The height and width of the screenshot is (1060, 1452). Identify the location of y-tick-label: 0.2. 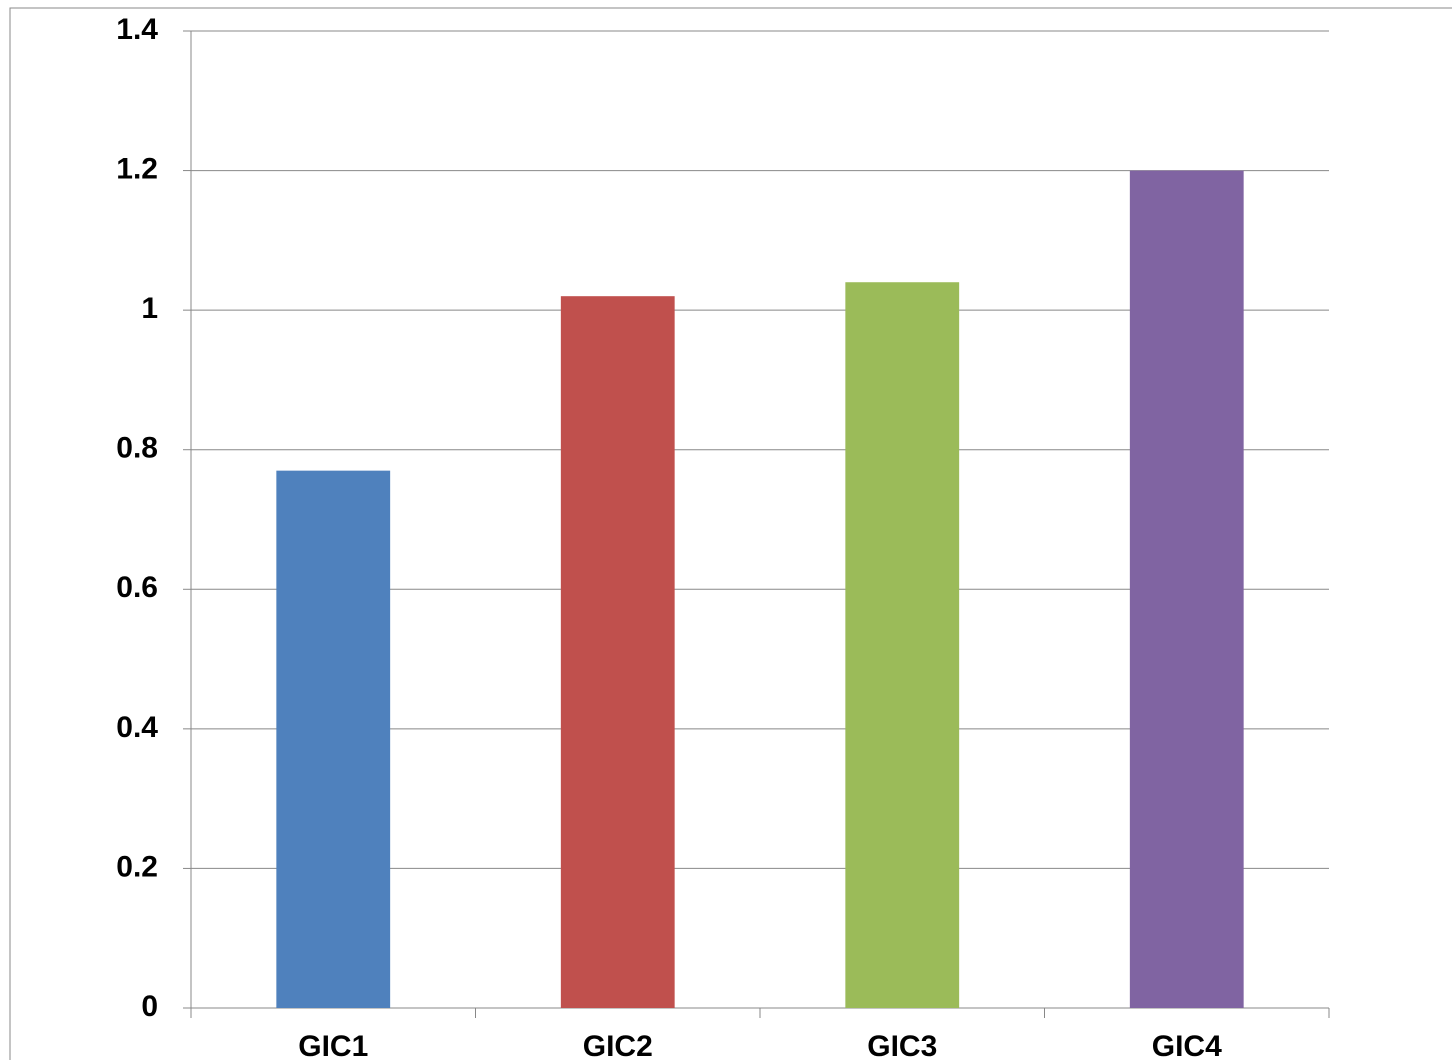
(137, 866).